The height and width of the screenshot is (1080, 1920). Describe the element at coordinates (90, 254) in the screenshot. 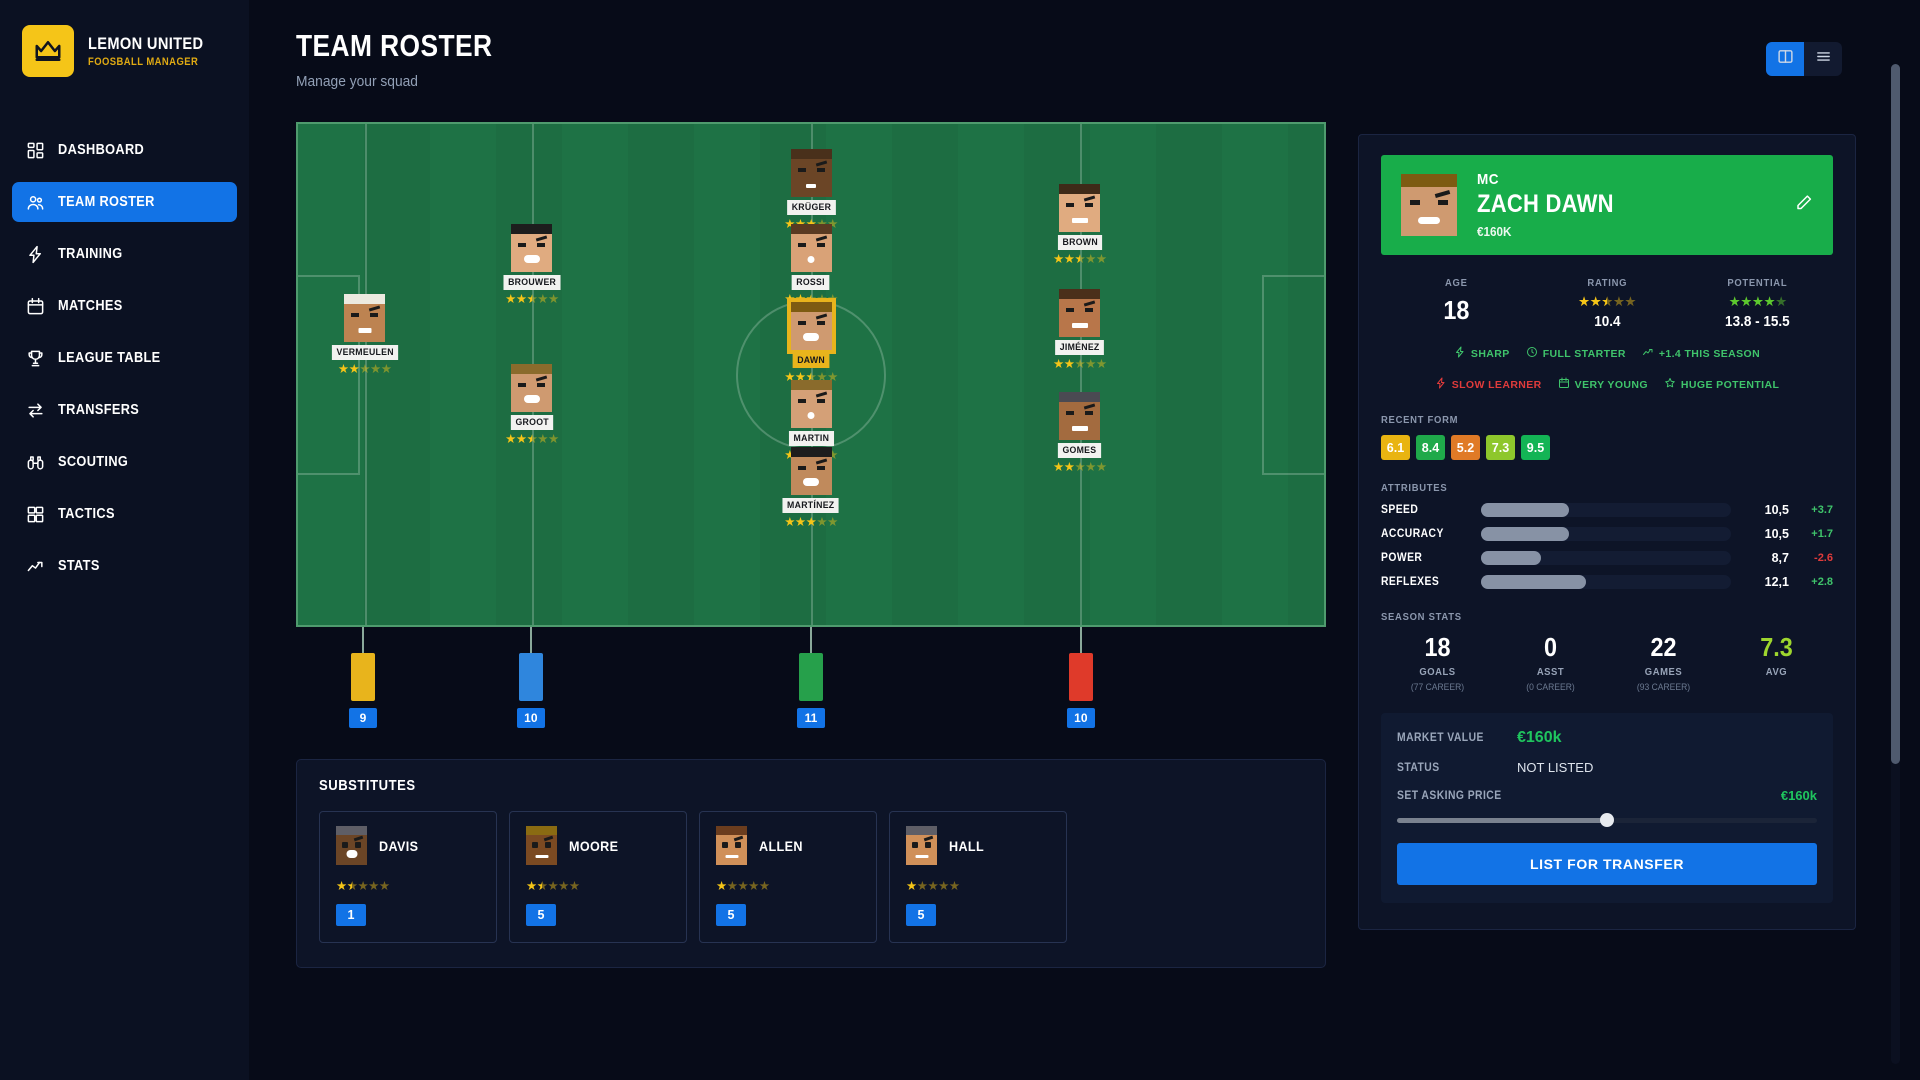

I see `sidebar-item-label: TRAINING` at that location.